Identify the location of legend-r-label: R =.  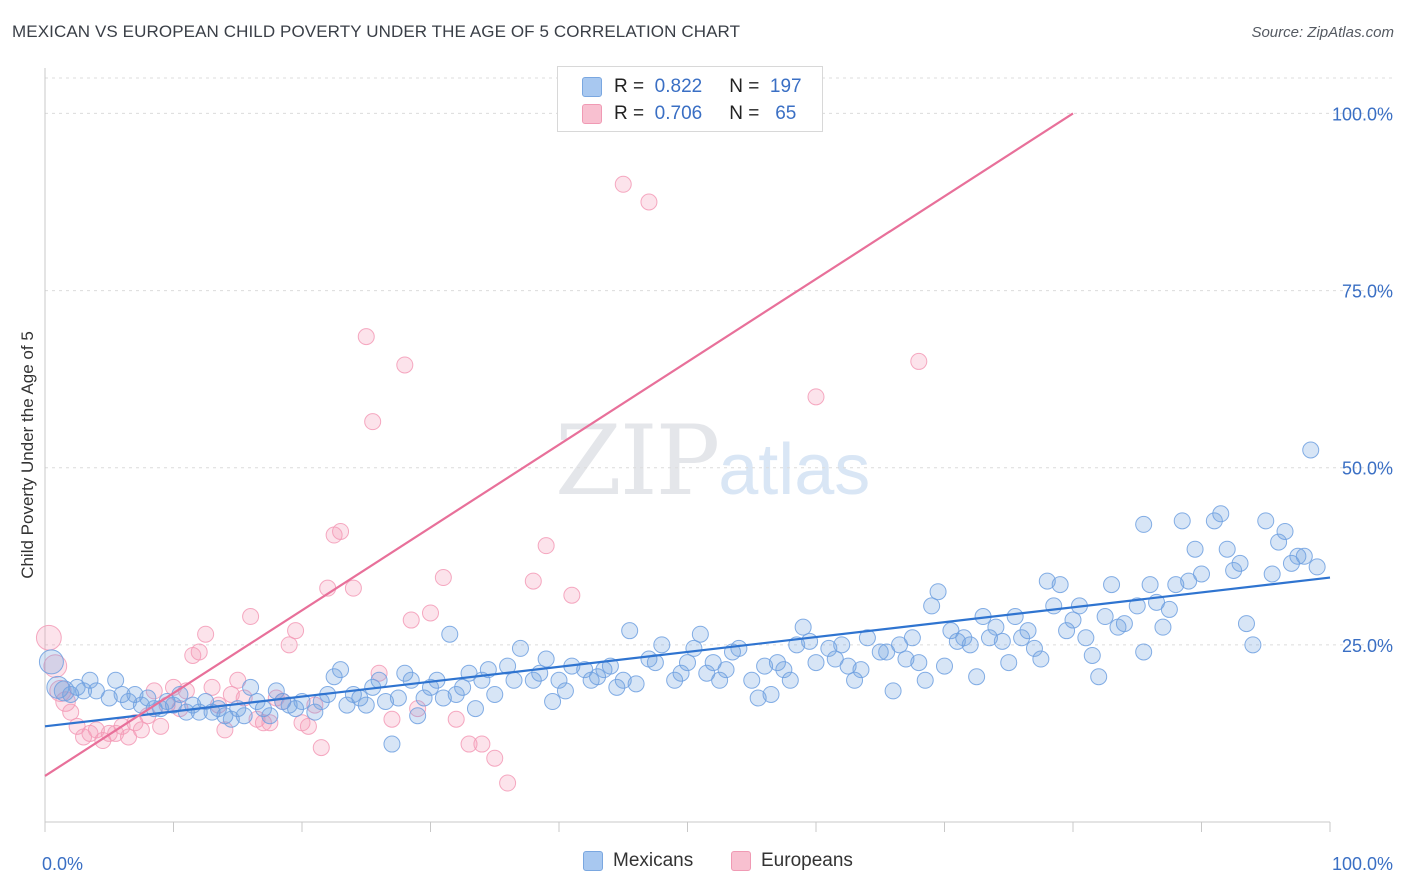
(629, 113).